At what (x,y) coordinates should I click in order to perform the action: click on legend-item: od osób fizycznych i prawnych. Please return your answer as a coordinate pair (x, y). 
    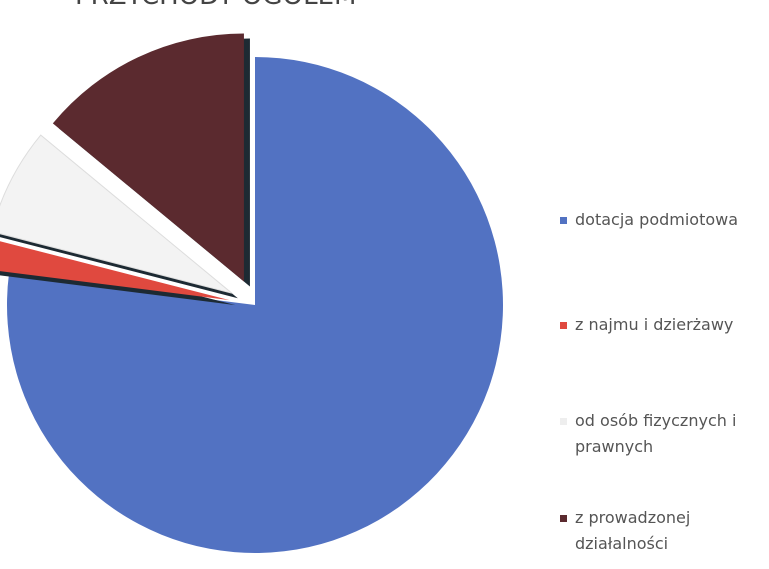
    Looking at the image, I should click on (662, 434).